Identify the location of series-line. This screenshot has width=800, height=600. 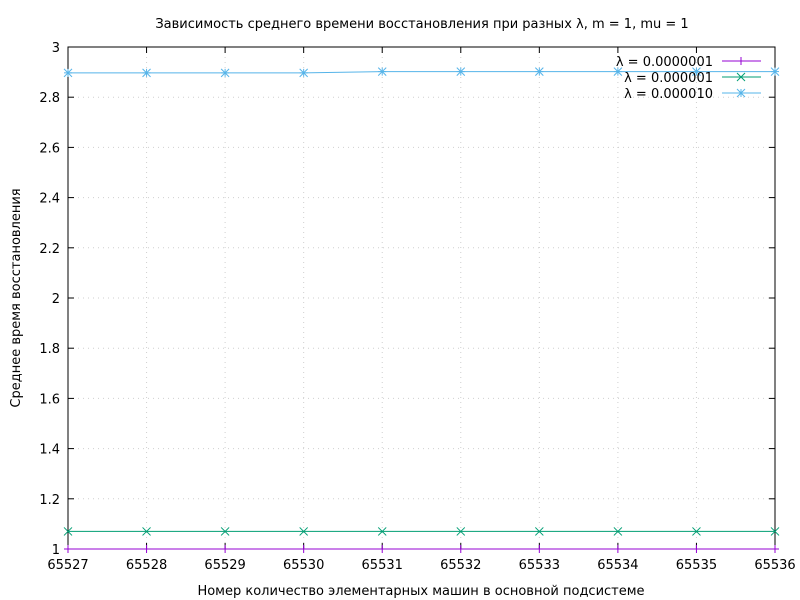
(421, 72).